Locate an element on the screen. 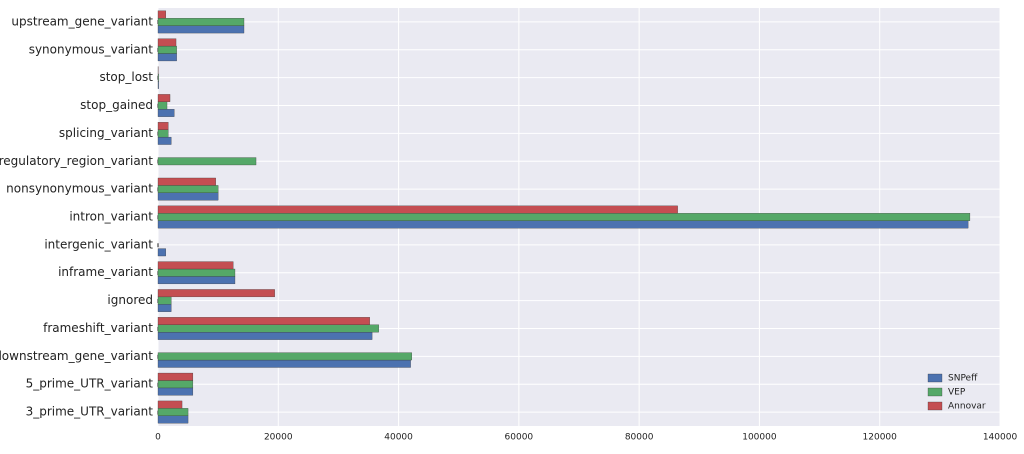 This screenshot has width=1024, height=454. y-tick-label: intergenic_variant is located at coordinates (98, 244).